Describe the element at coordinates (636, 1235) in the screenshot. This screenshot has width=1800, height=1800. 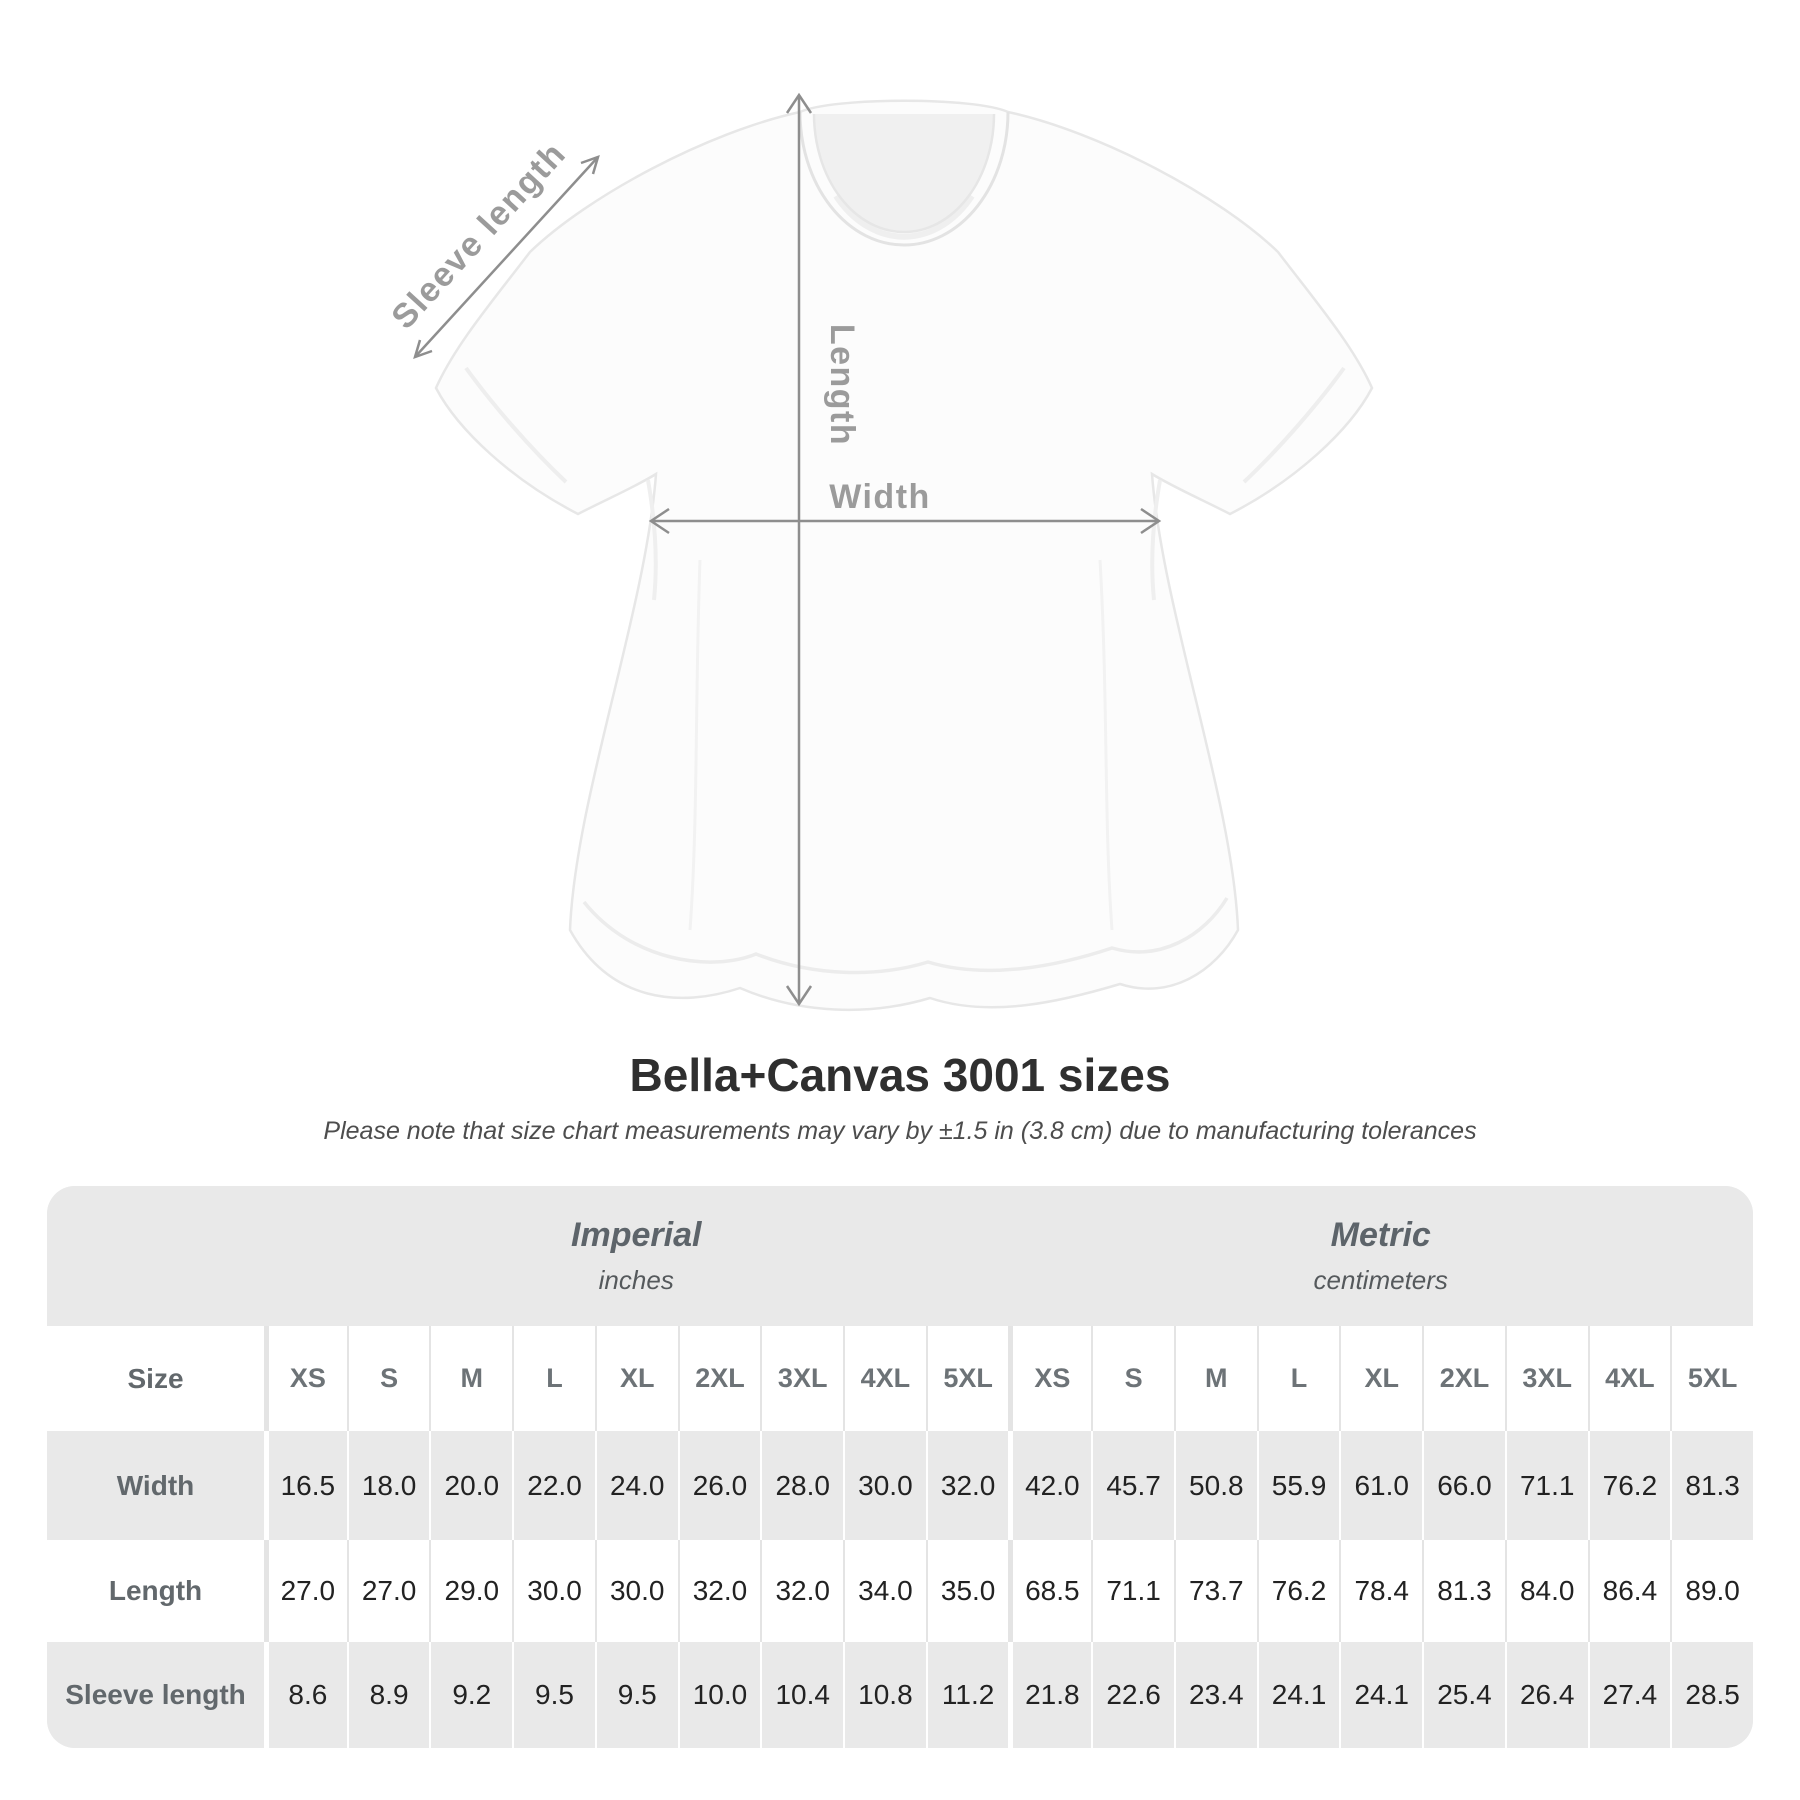
I see `imperial-section-title: Imperial` at that location.